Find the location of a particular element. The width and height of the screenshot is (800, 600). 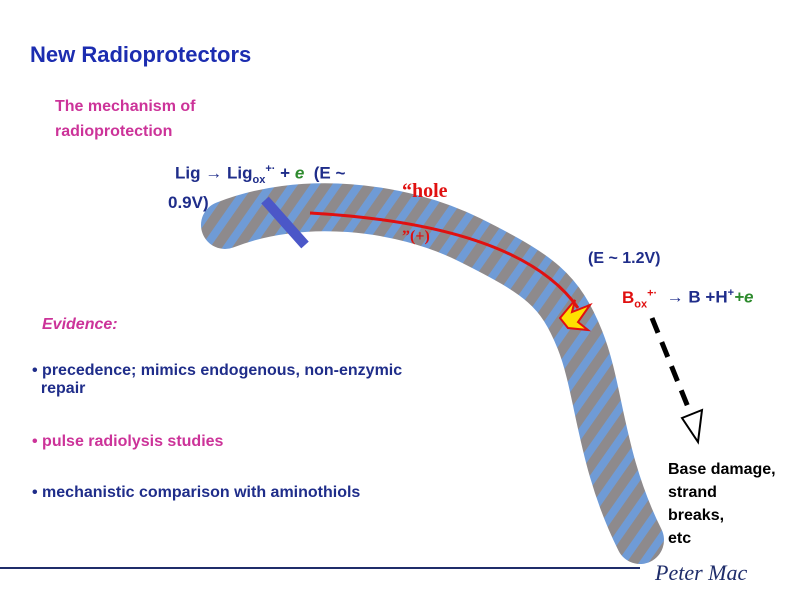

potential: 0.9V) is located at coordinates (188, 202).